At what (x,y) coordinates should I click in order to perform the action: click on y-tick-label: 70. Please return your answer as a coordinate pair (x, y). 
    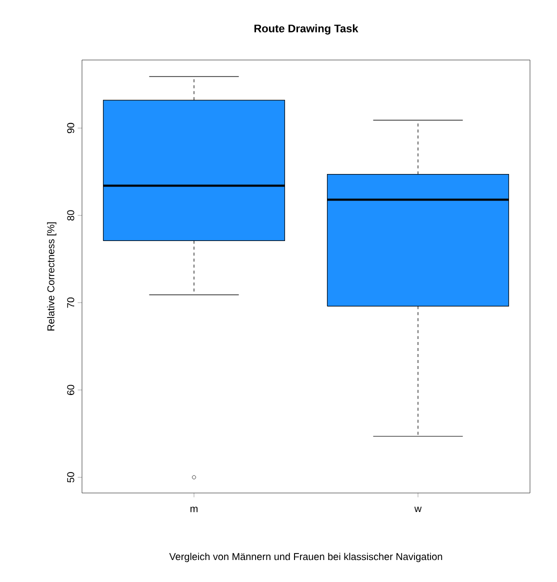
    Looking at the image, I should click on (70, 303).